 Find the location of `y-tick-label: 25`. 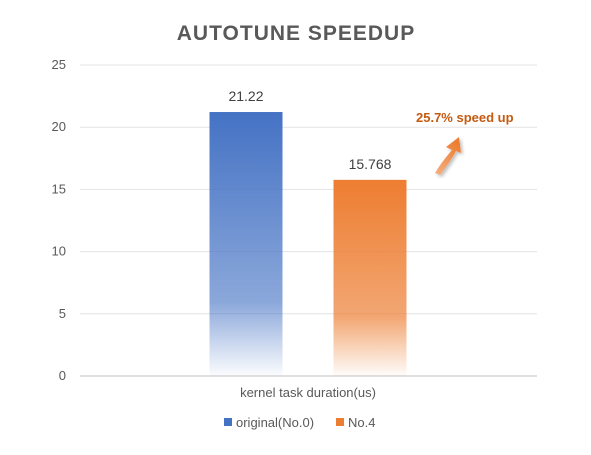

y-tick-label: 25 is located at coordinates (59, 64).